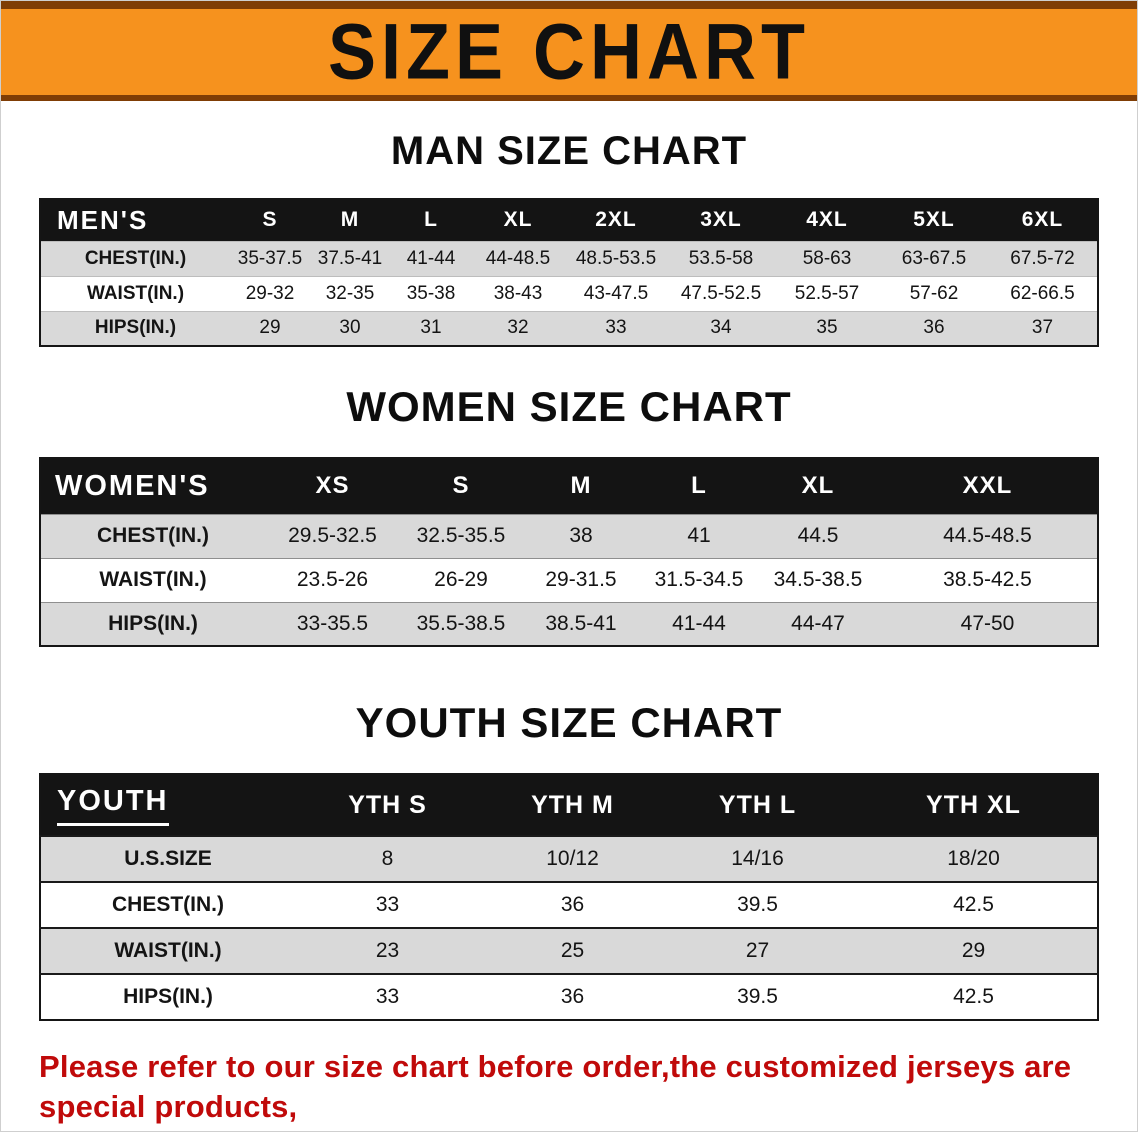  What do you see at coordinates (350, 293) in the screenshot?
I see `table-cell: 32-35` at bounding box center [350, 293].